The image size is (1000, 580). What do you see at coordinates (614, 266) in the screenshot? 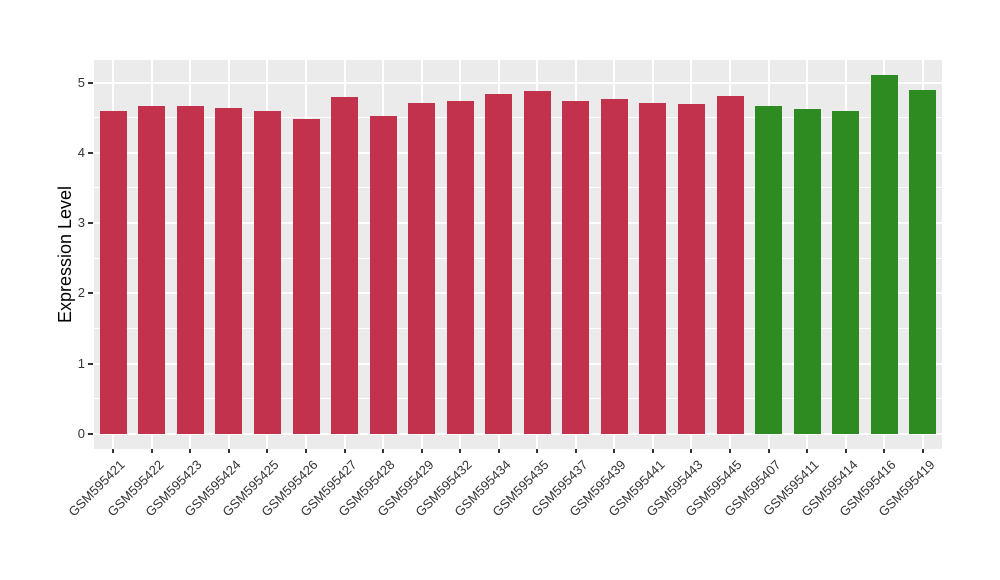
I see `bar-GSM595439` at bounding box center [614, 266].